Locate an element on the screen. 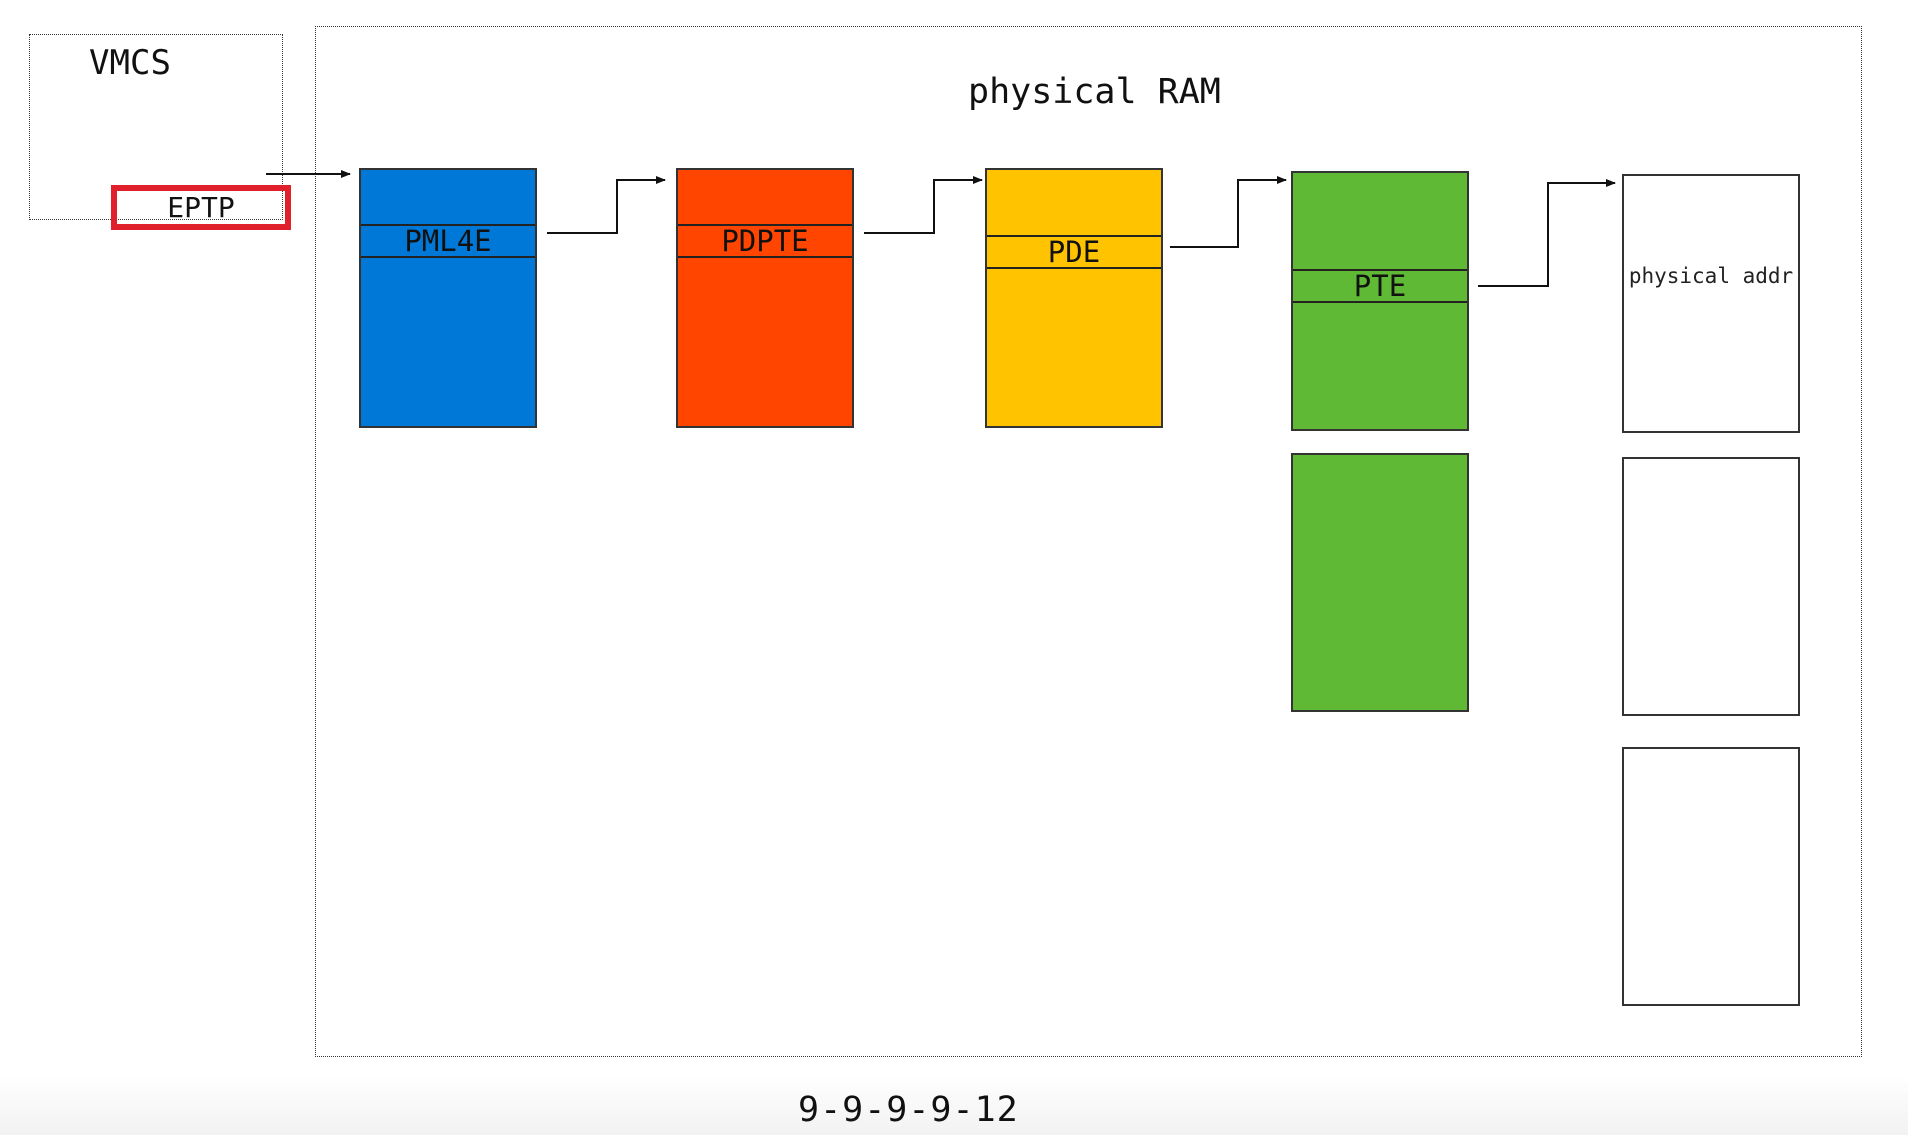 The height and width of the screenshot is (1135, 1908). vmcs-box: VMCS EPTP is located at coordinates (160, 132).